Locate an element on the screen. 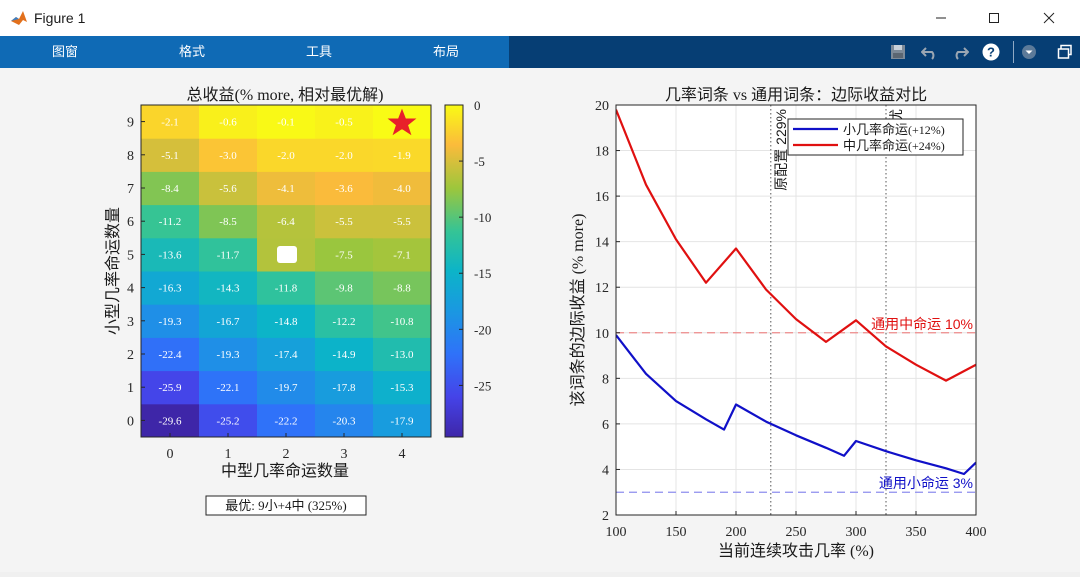  heatmap-cell-label: -17.9 is located at coordinates (402, 421).